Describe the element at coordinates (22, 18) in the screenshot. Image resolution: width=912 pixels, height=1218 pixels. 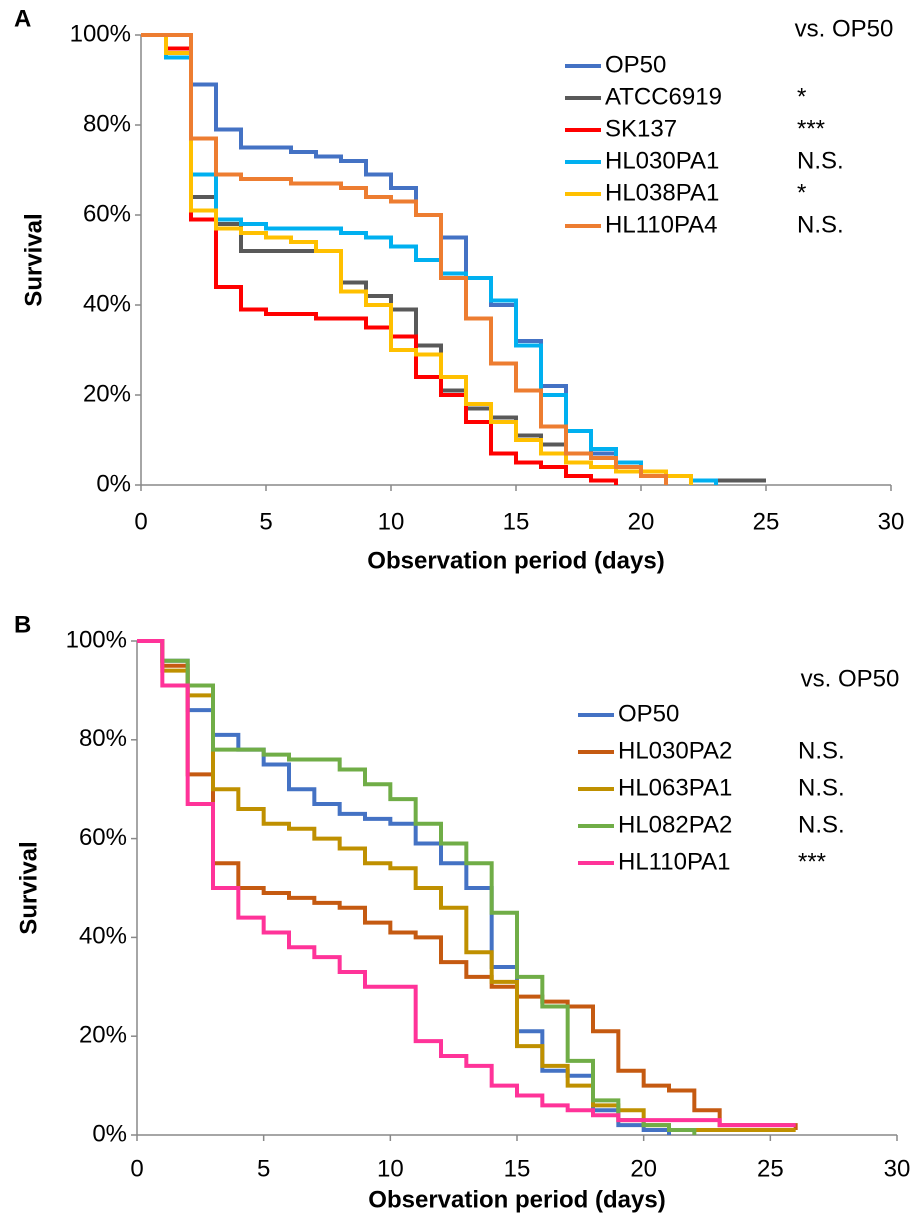
I see `panel-label: A` at that location.